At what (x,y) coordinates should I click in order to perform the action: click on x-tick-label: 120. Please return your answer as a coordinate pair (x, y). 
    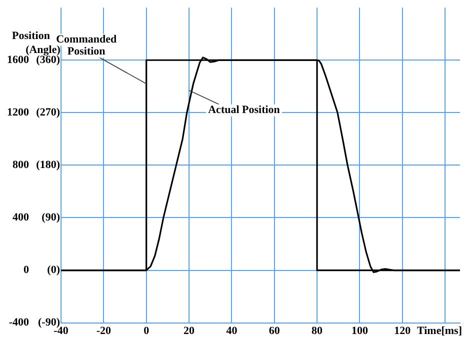
    Looking at the image, I should click on (403, 331).